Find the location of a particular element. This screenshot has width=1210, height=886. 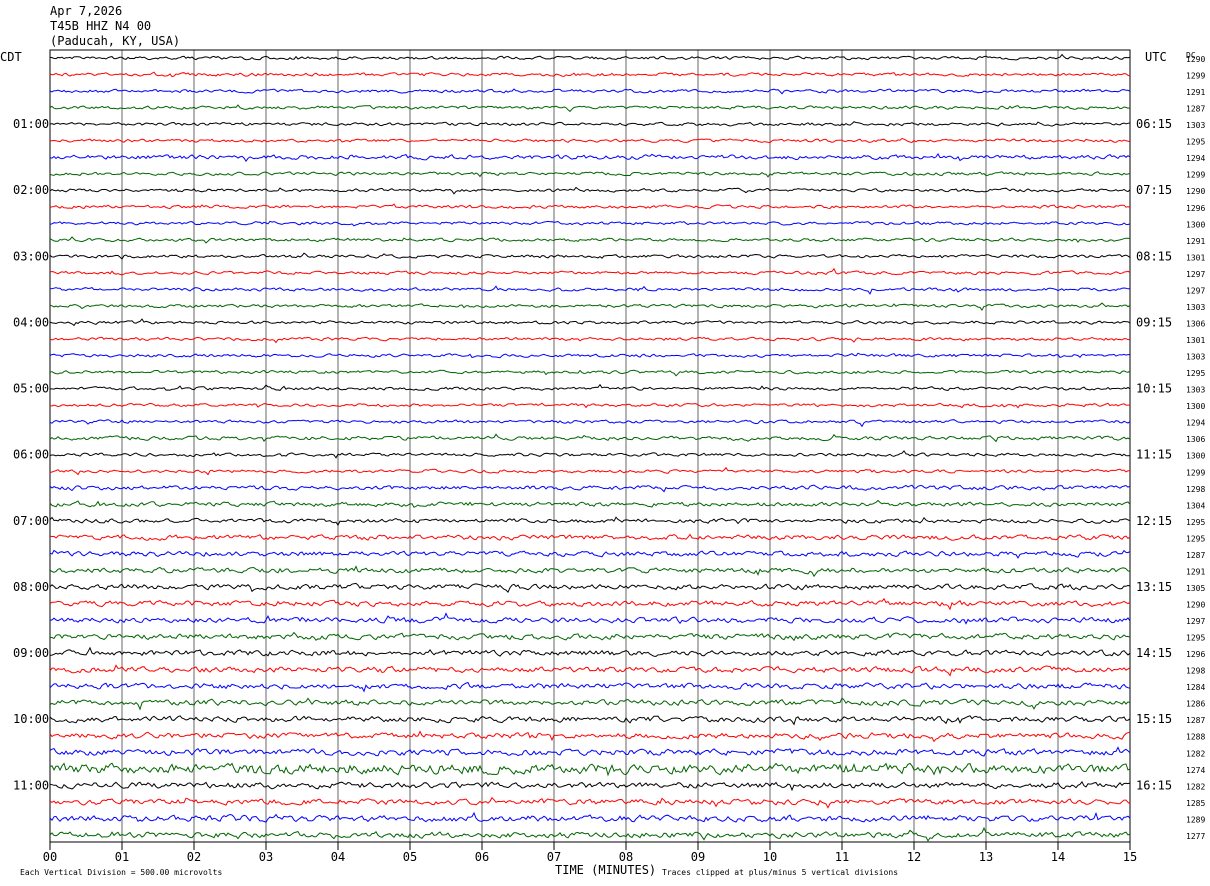

right-hour-label: 11:15 is located at coordinates (1154, 455).